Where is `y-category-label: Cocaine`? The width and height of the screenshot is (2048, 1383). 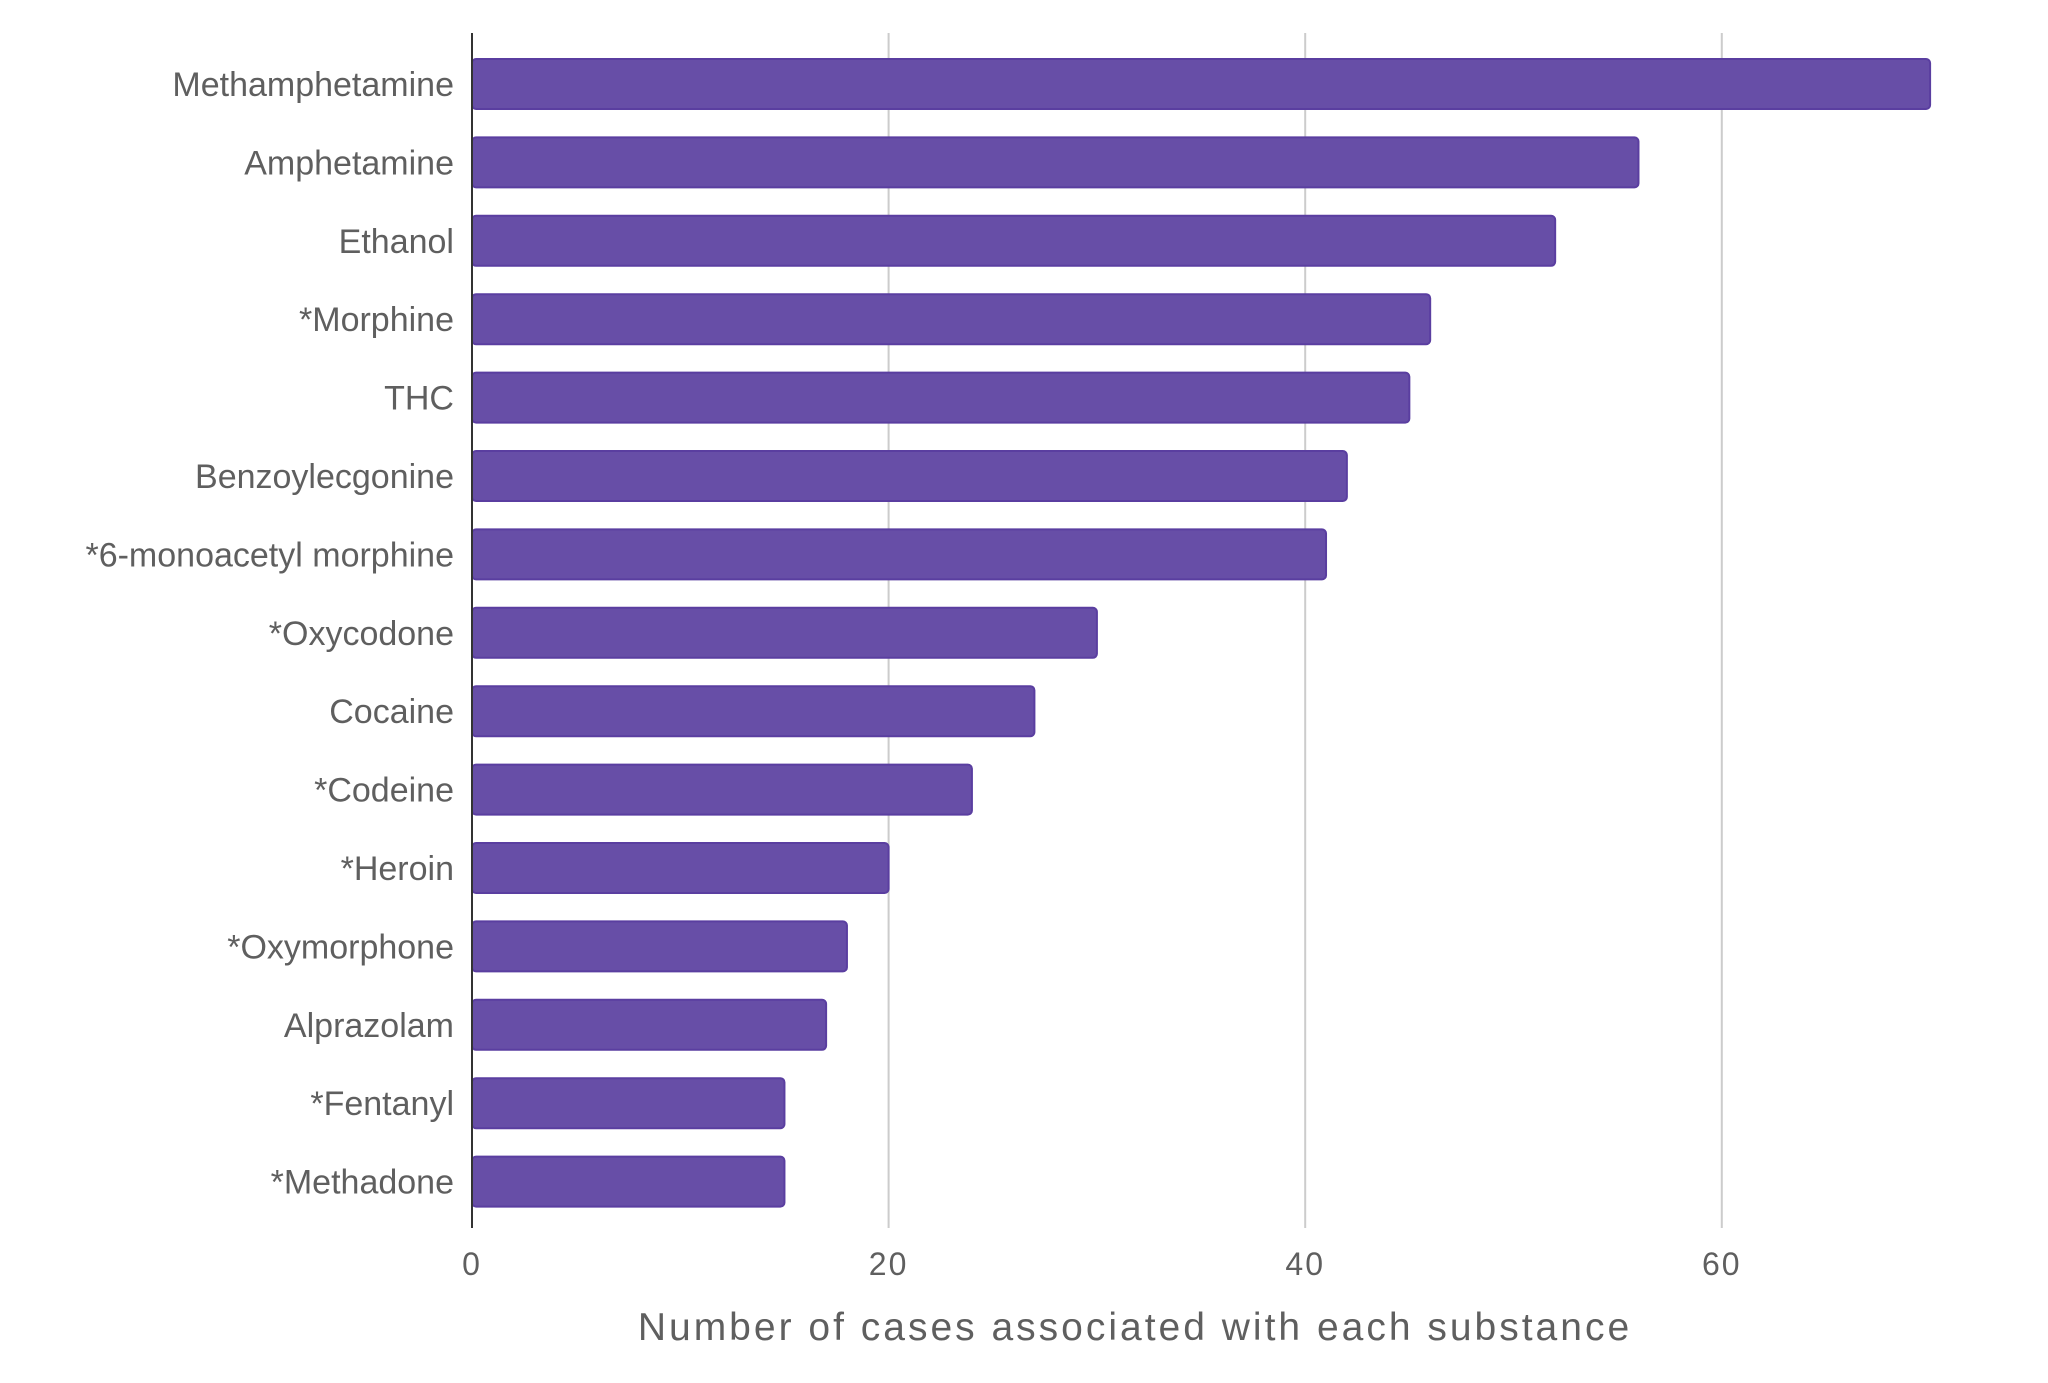
y-category-label: Cocaine is located at coordinates (391, 712).